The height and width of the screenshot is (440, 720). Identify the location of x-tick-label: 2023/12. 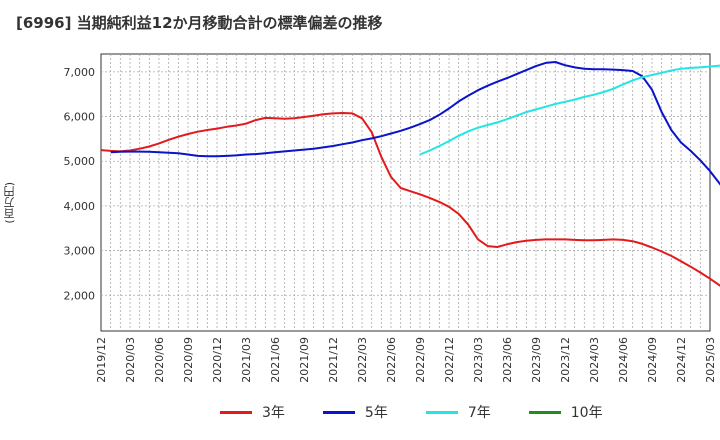
(565, 360).